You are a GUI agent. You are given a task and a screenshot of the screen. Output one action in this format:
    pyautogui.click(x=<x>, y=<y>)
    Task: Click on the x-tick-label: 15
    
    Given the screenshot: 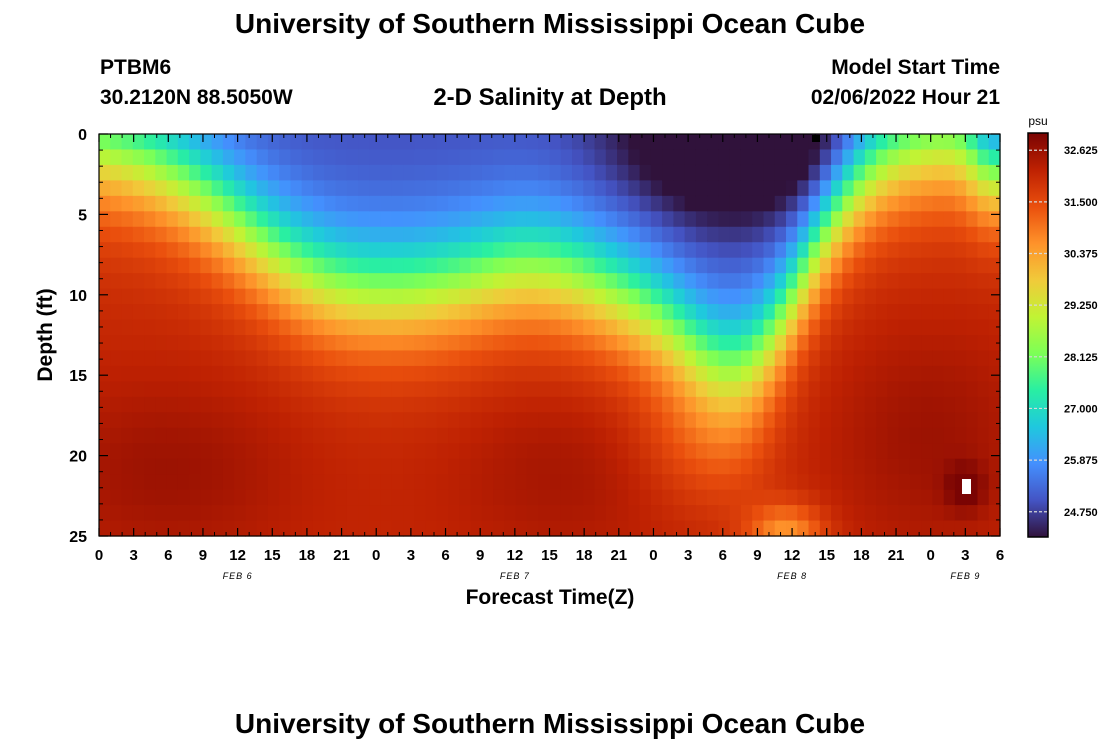 What is the action you would take?
    pyautogui.click(x=826, y=555)
    